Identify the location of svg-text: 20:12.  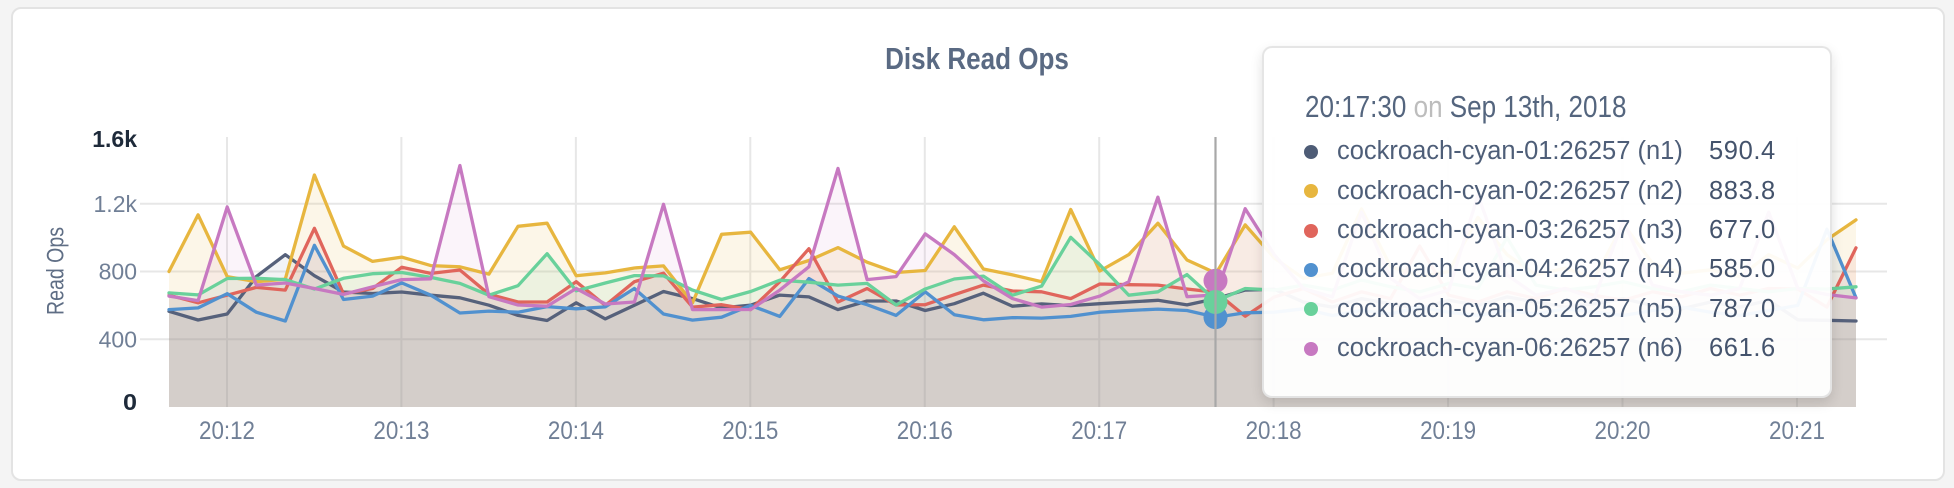
(227, 431).